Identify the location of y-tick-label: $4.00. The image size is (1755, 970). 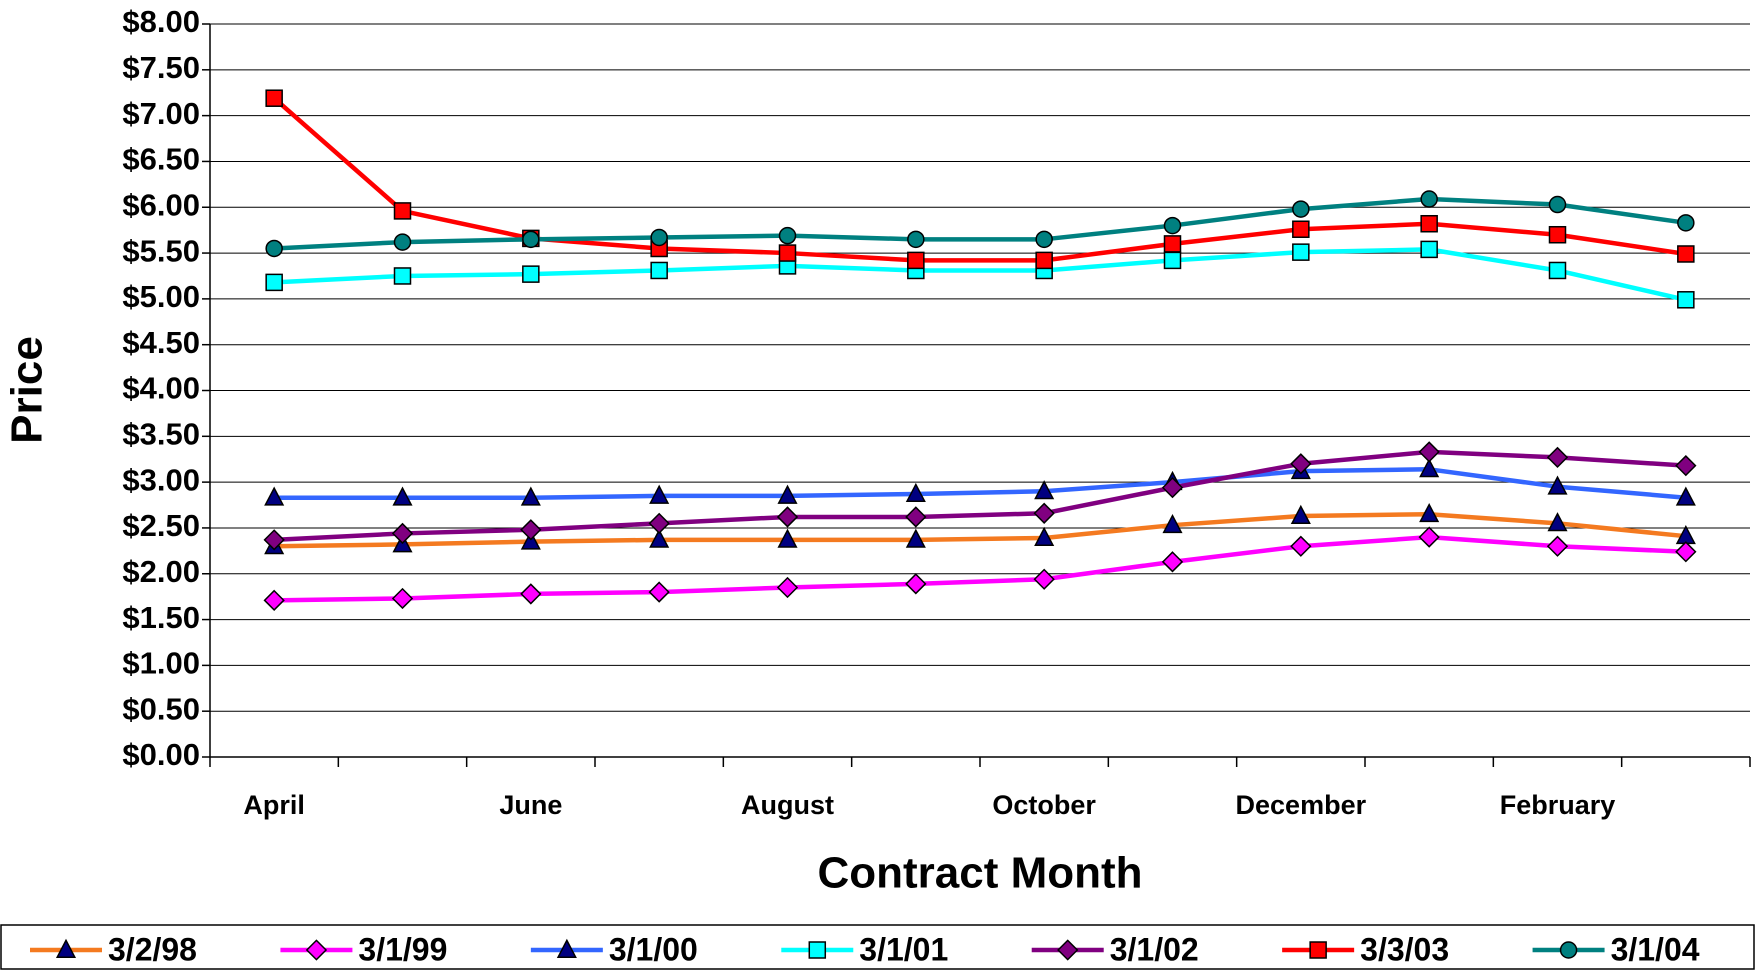
(161, 388).